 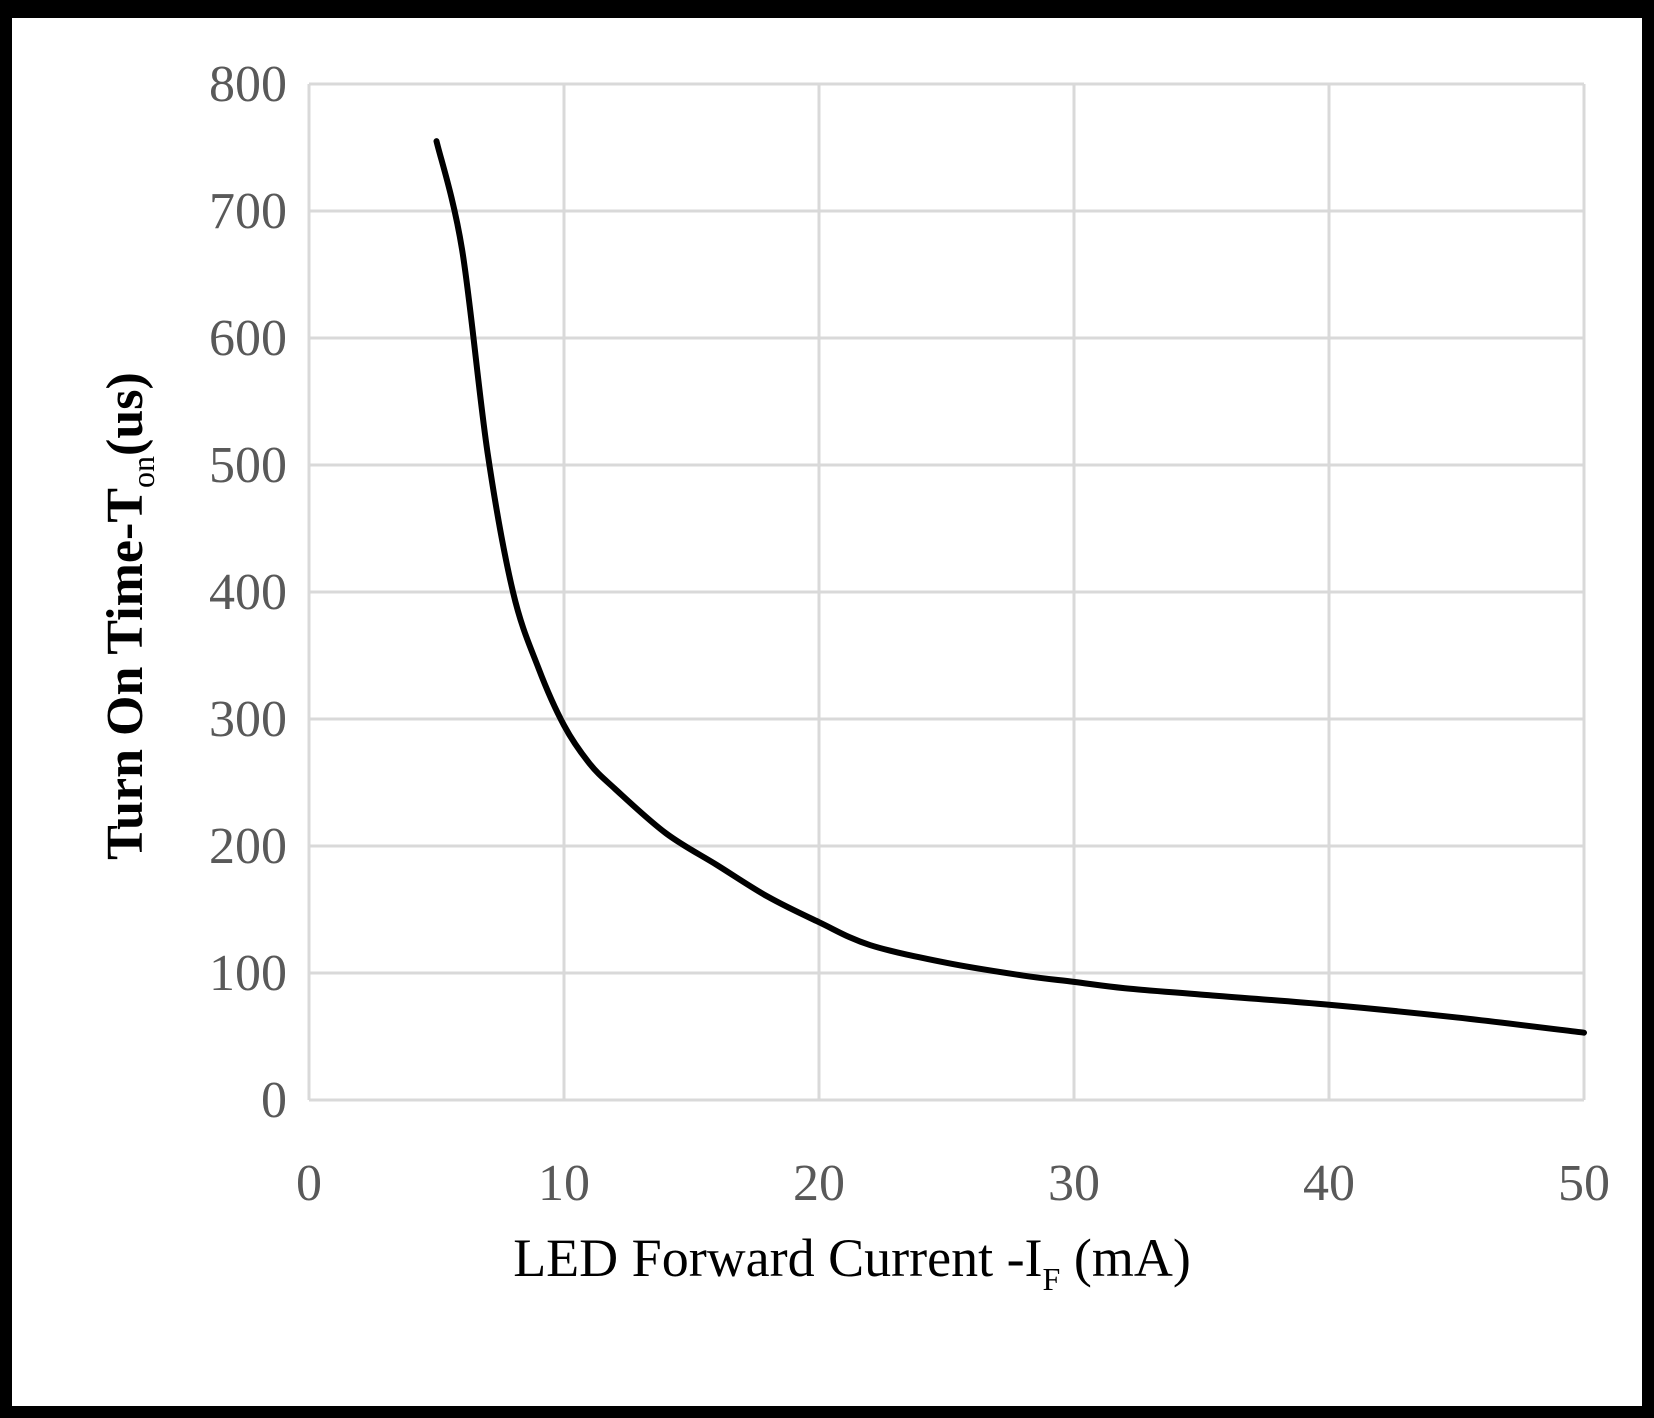 I want to click on y-tick-label: 600, so click(x=248, y=338).